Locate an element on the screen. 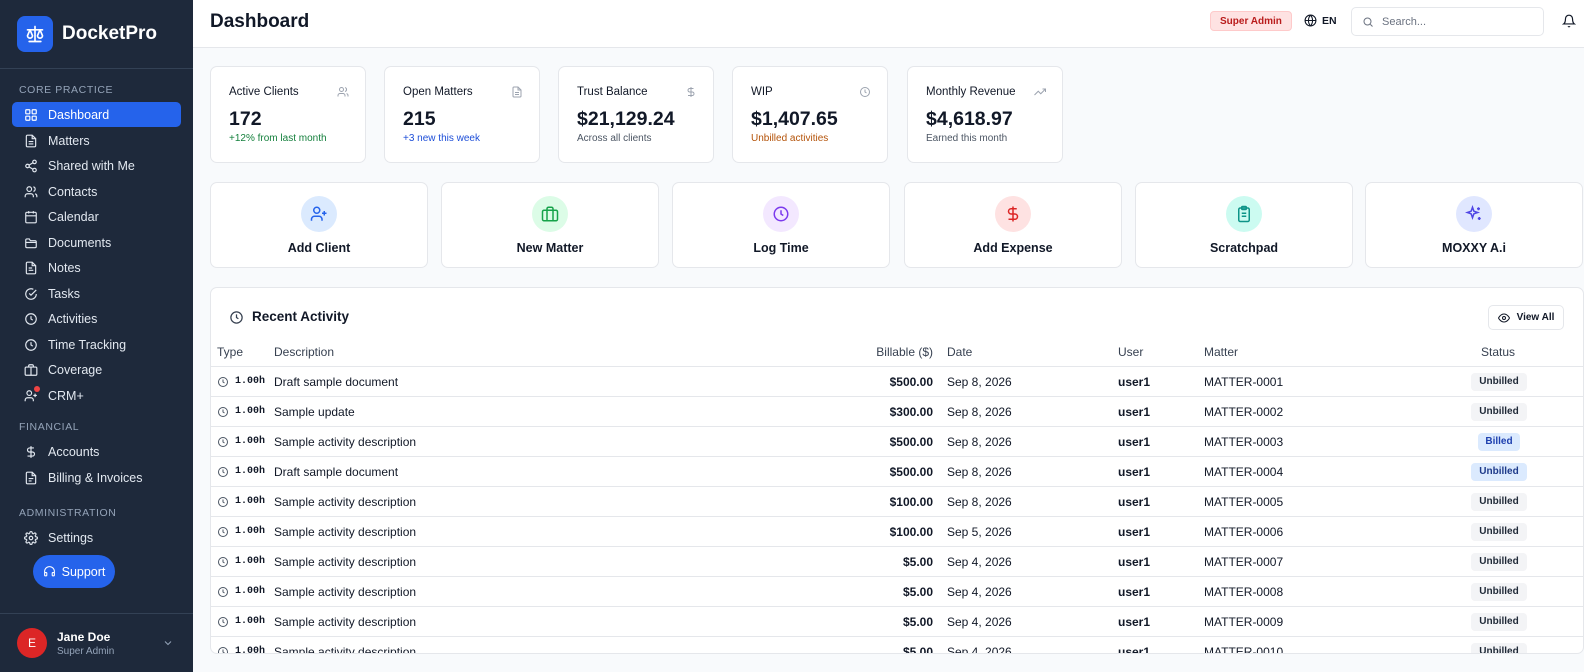 The width and height of the screenshot is (1584, 672). search-input is located at coordinates (1457, 21).